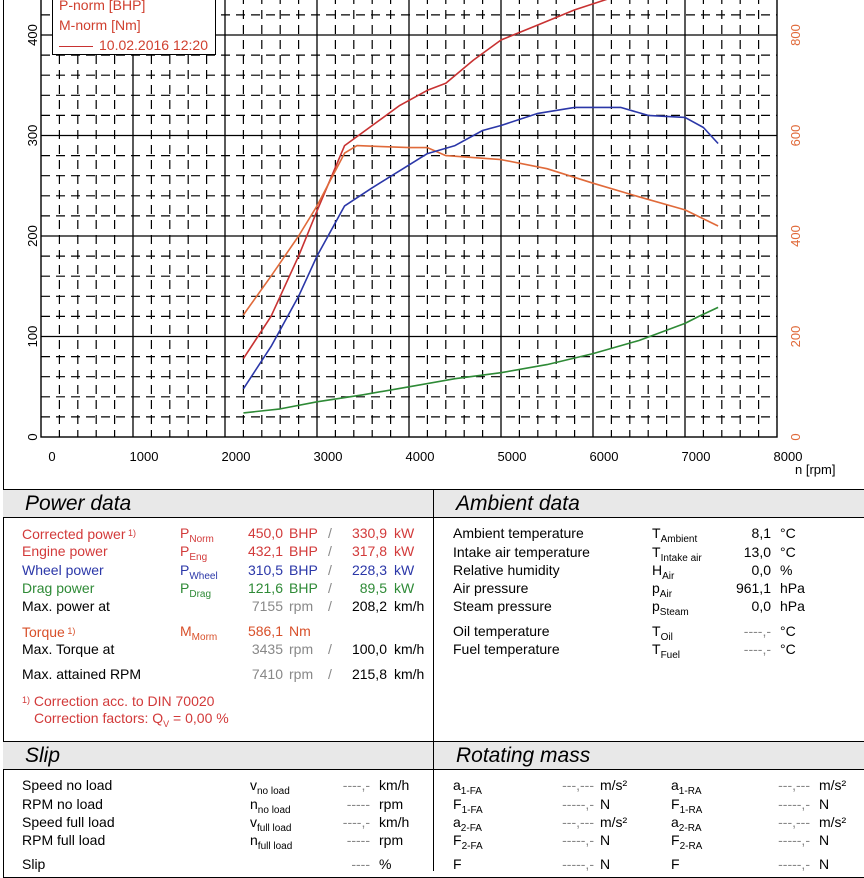 The width and height of the screenshot is (864, 878). I want to click on symbol: vno load, so click(270, 787).